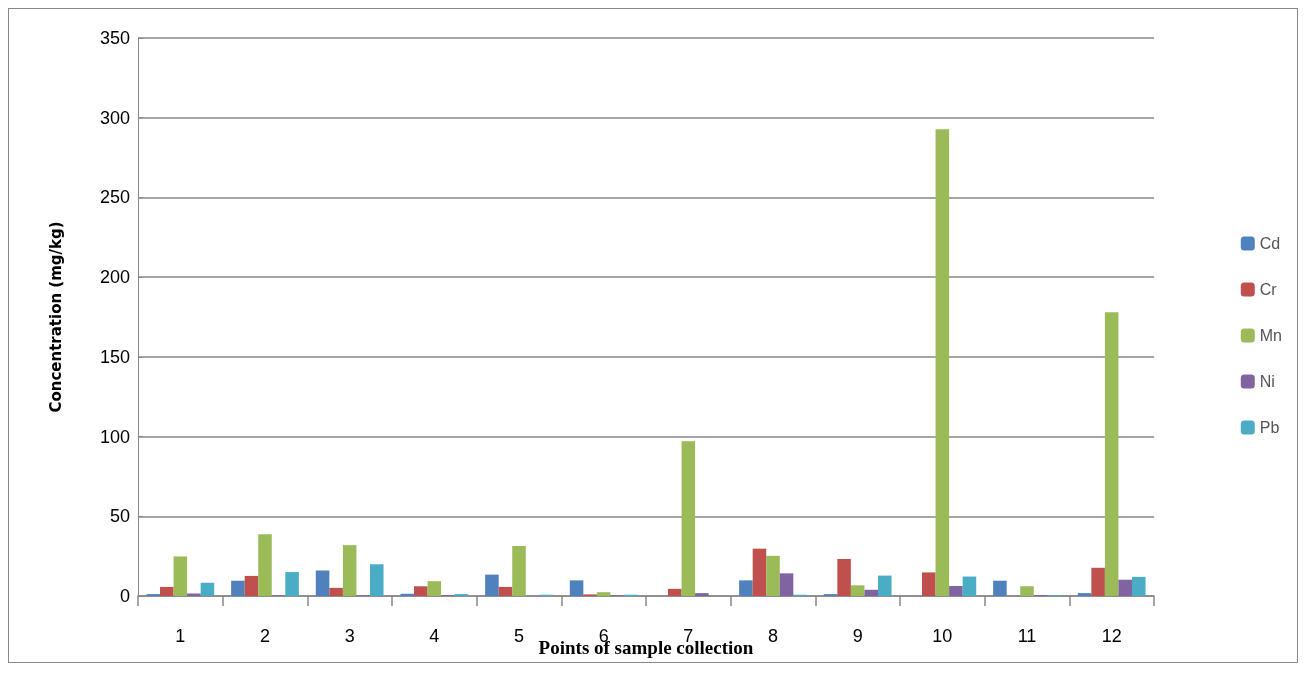  Describe the element at coordinates (942, 636) in the screenshot. I see `x-tick-label: 10` at that location.